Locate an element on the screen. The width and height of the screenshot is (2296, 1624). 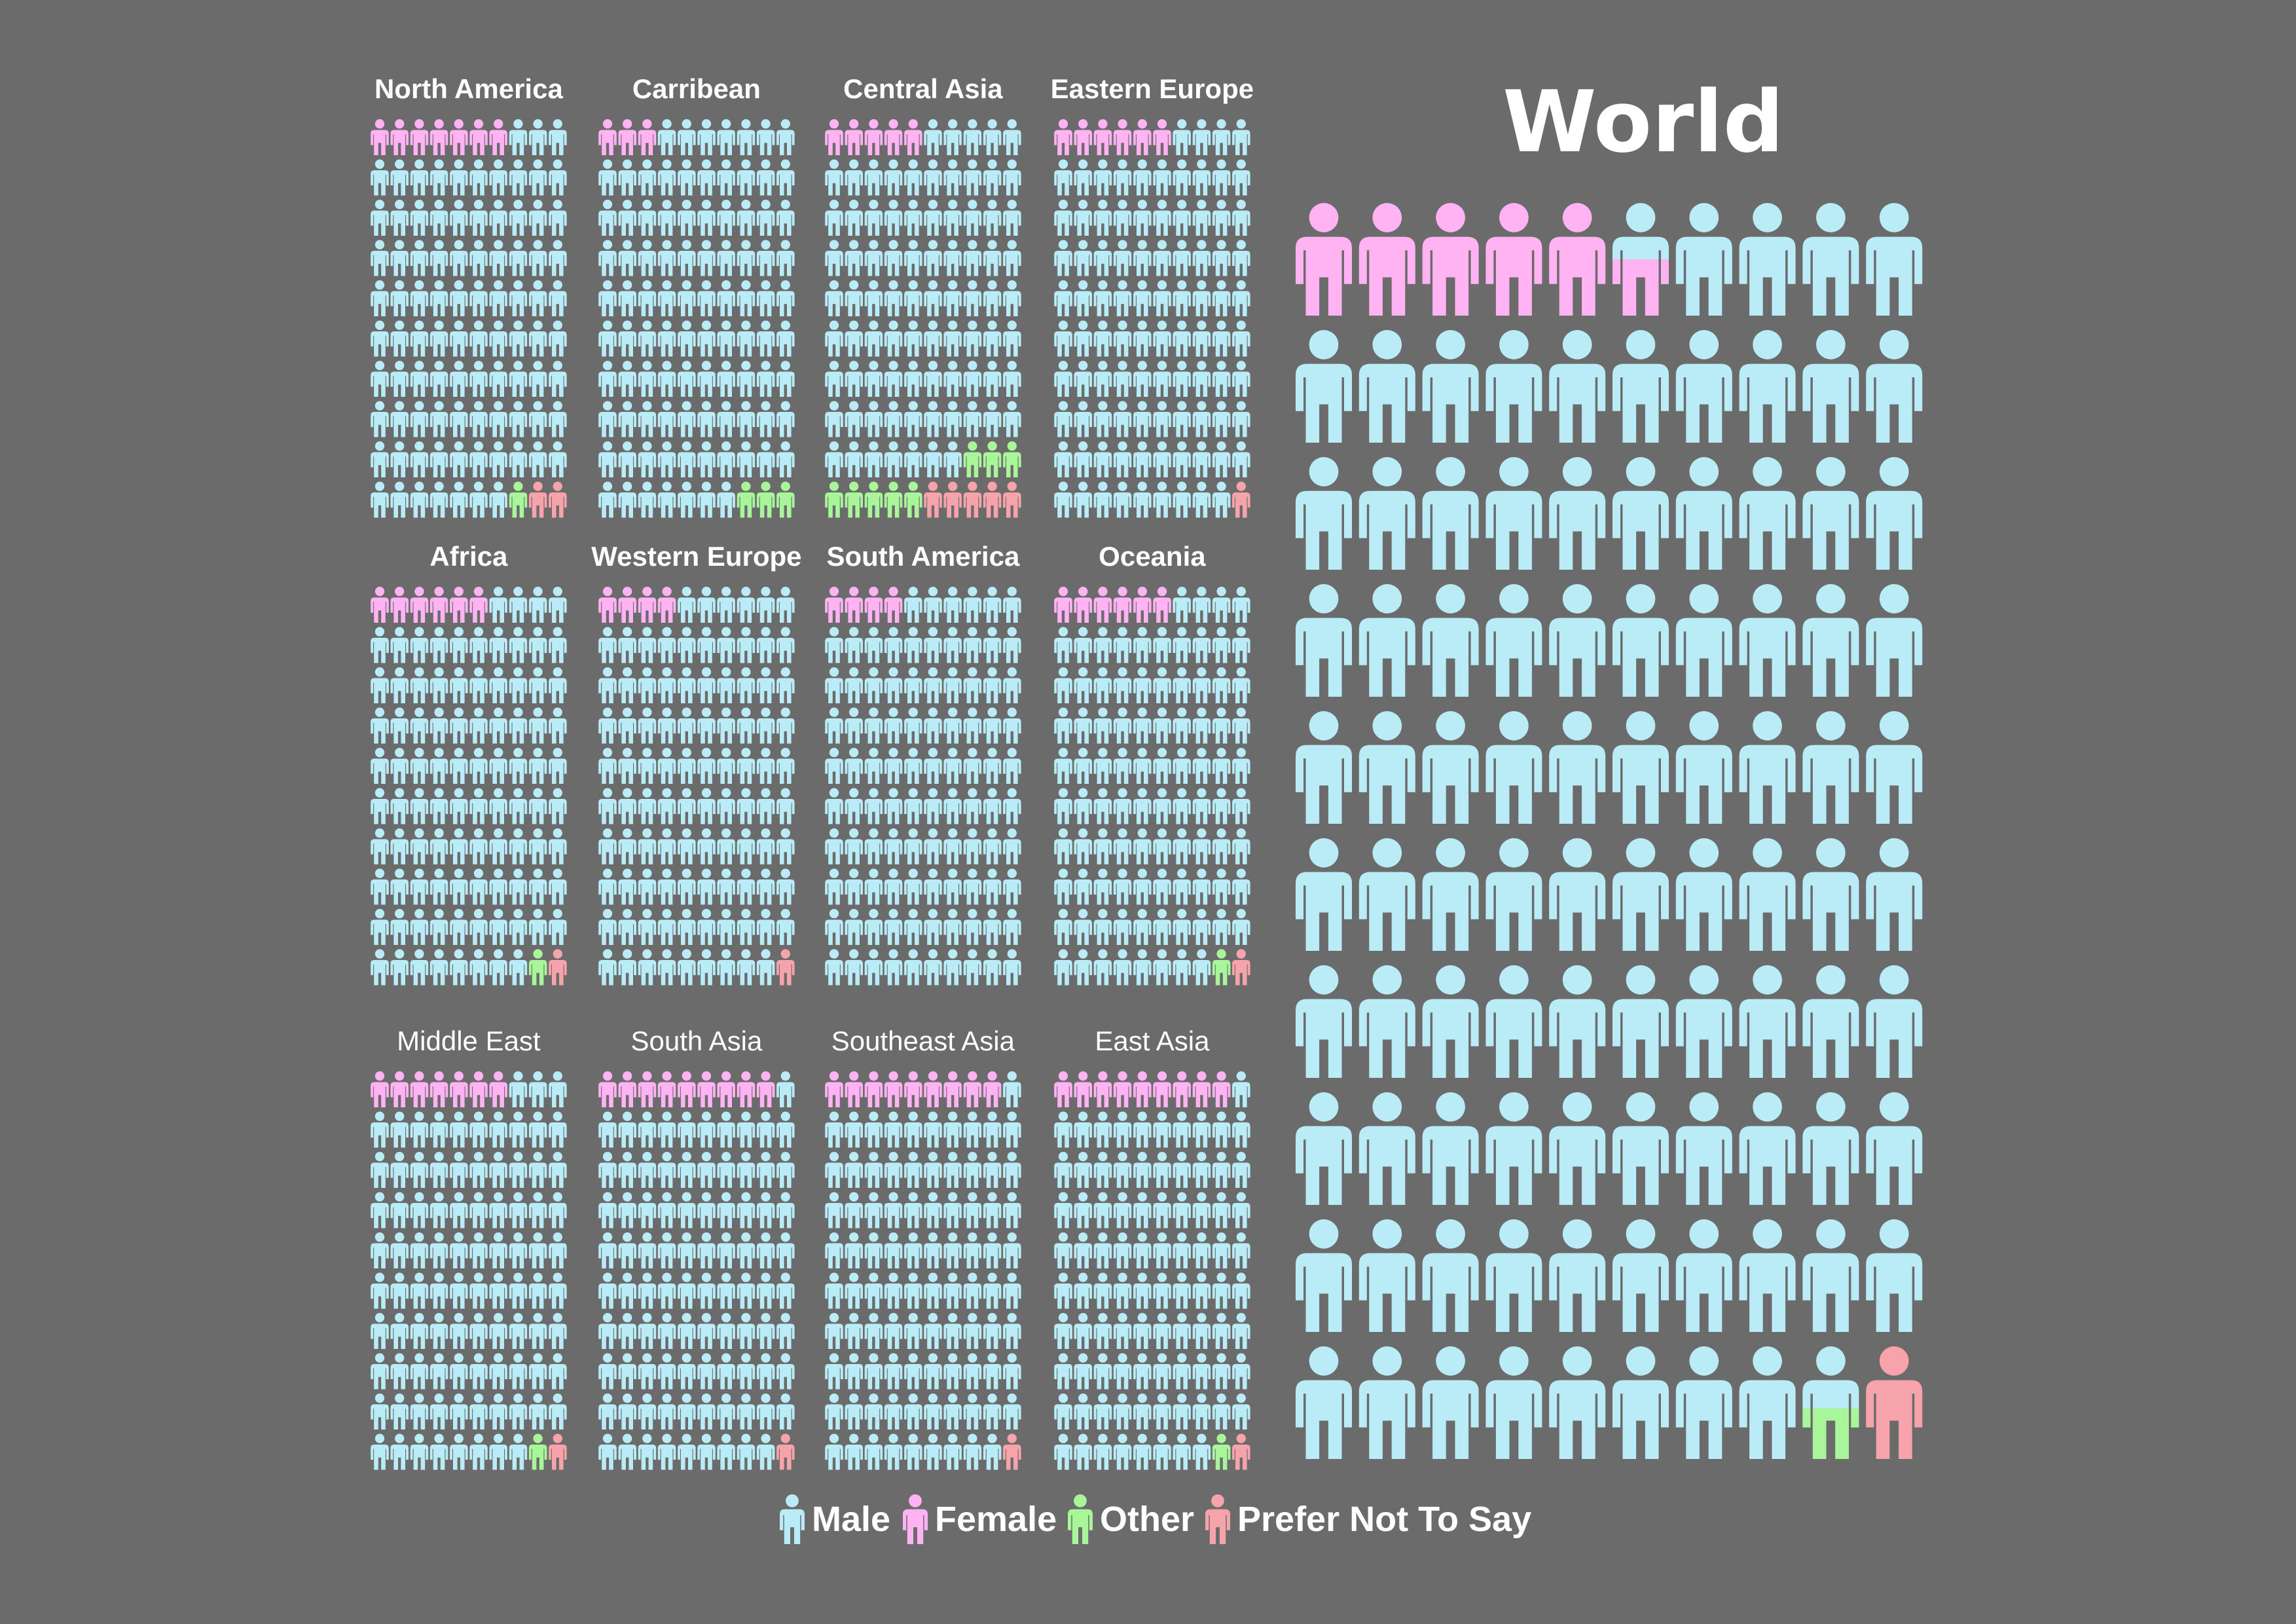
legend-item: Male is located at coordinates (834, 1519).